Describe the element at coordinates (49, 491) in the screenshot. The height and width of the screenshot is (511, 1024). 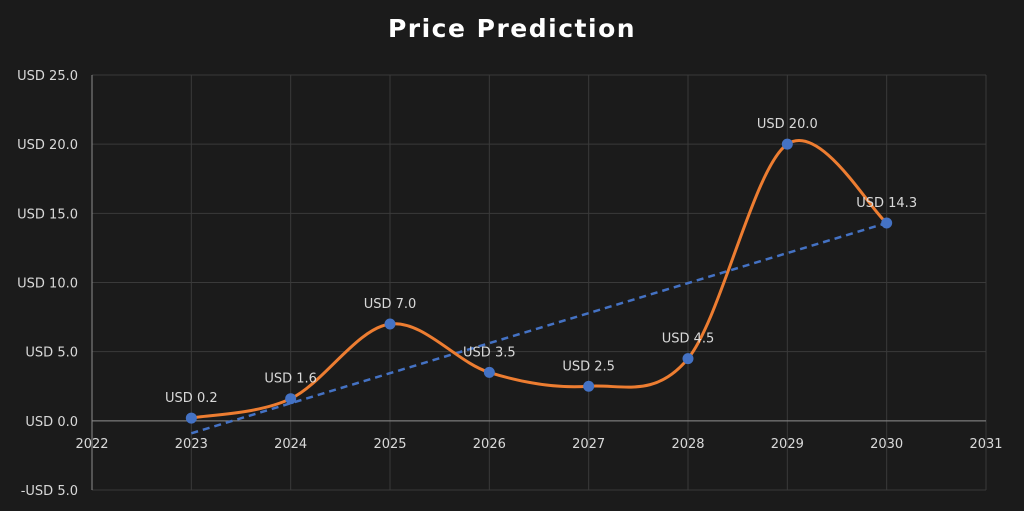
I see `y-tick-label: -USD 5.0` at that location.